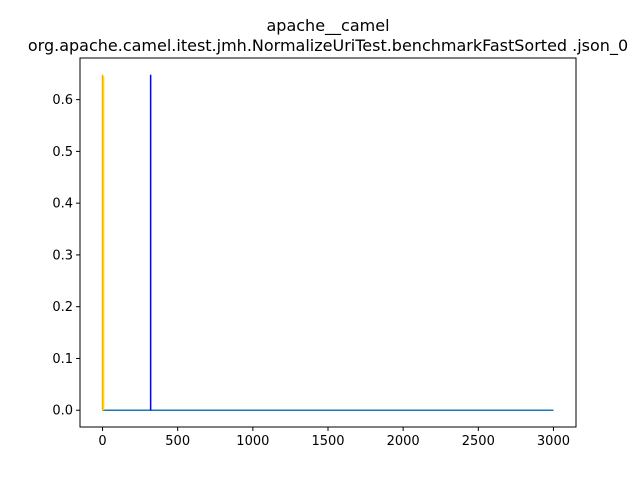 The height and width of the screenshot is (480, 640). Describe the element at coordinates (62, 204) in the screenshot. I see `y-tick-label: 0.4` at that location.